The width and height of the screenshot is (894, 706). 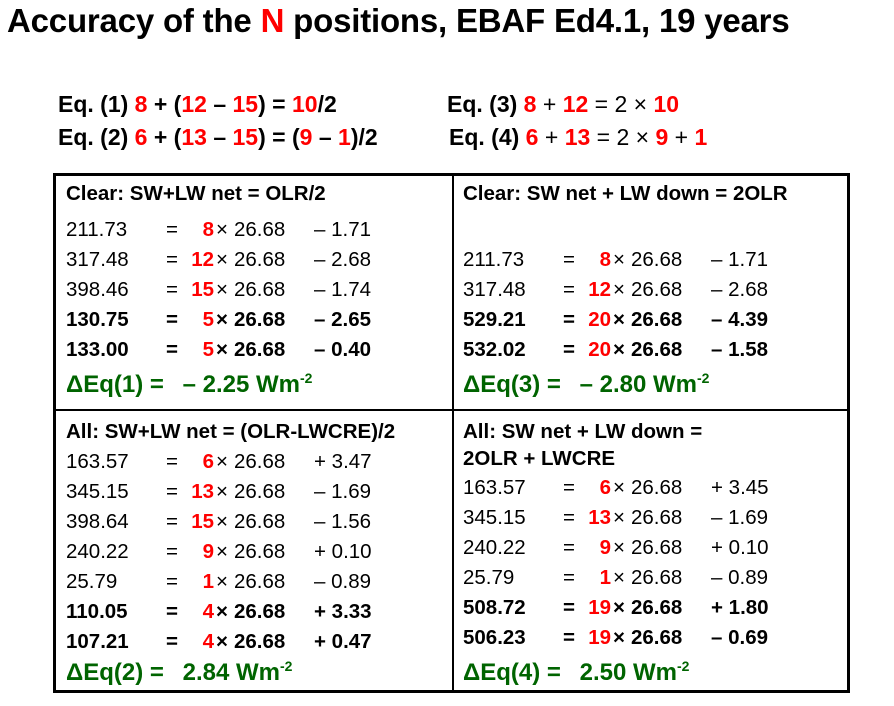 I want to click on equation-operator: –, so click(x=219, y=104).